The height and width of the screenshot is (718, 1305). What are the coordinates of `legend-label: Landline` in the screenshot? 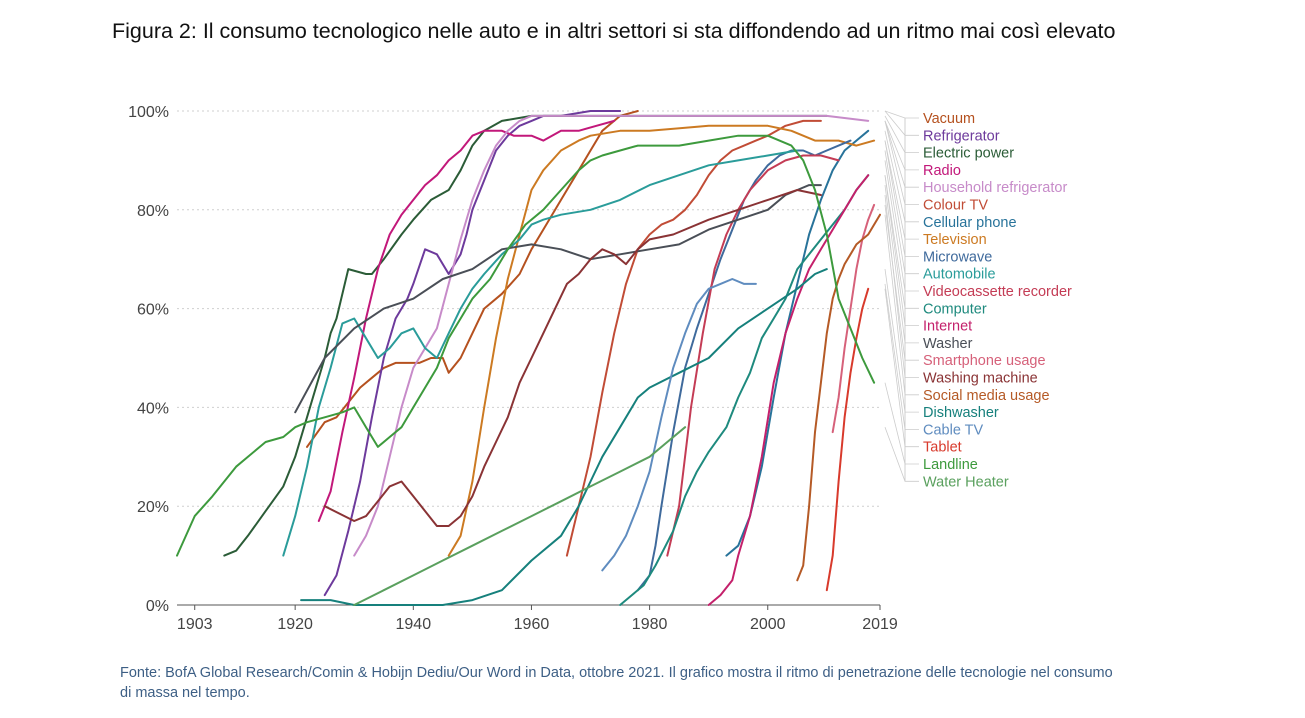 It's located at (950, 465).